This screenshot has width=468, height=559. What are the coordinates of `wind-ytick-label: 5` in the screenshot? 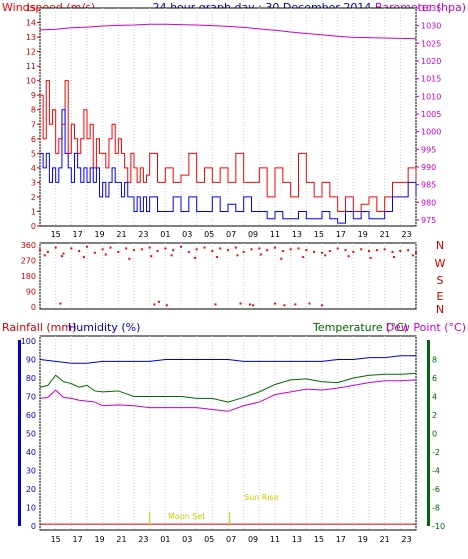 It's located at (33, 153).